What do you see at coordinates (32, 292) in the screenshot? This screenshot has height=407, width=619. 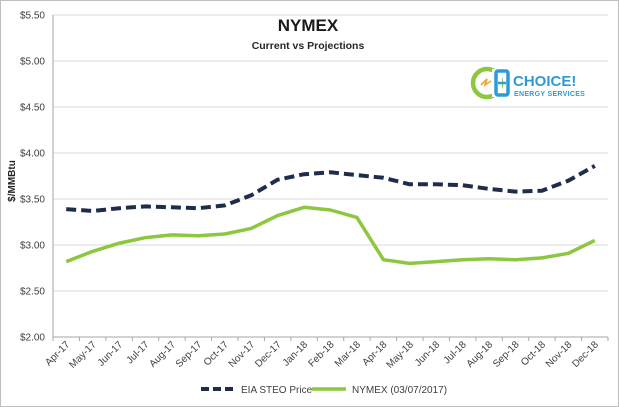 I see `y-tick-label: $2.50` at bounding box center [32, 292].